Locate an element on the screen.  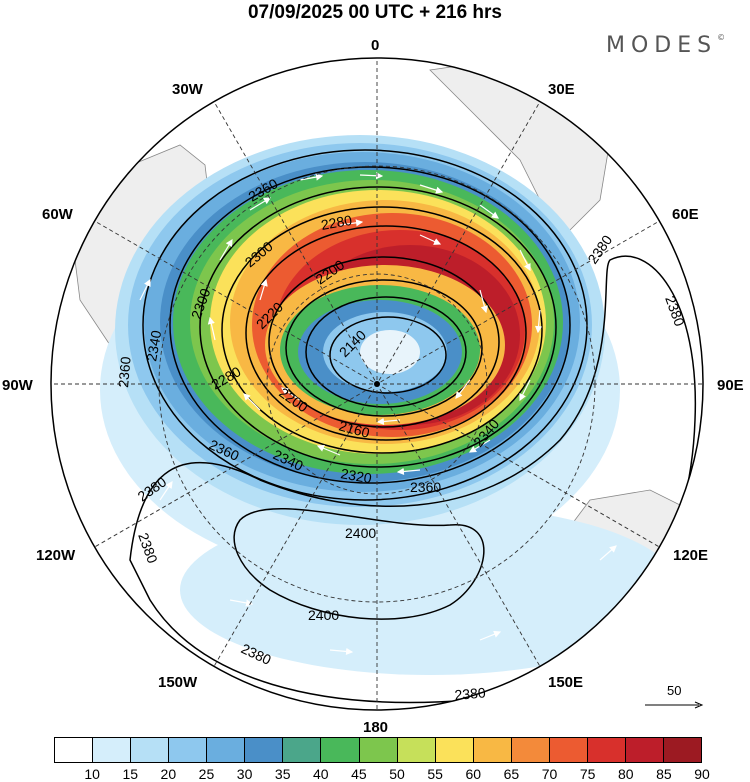
colorbar-tick-label: 90 is located at coordinates (702, 774).